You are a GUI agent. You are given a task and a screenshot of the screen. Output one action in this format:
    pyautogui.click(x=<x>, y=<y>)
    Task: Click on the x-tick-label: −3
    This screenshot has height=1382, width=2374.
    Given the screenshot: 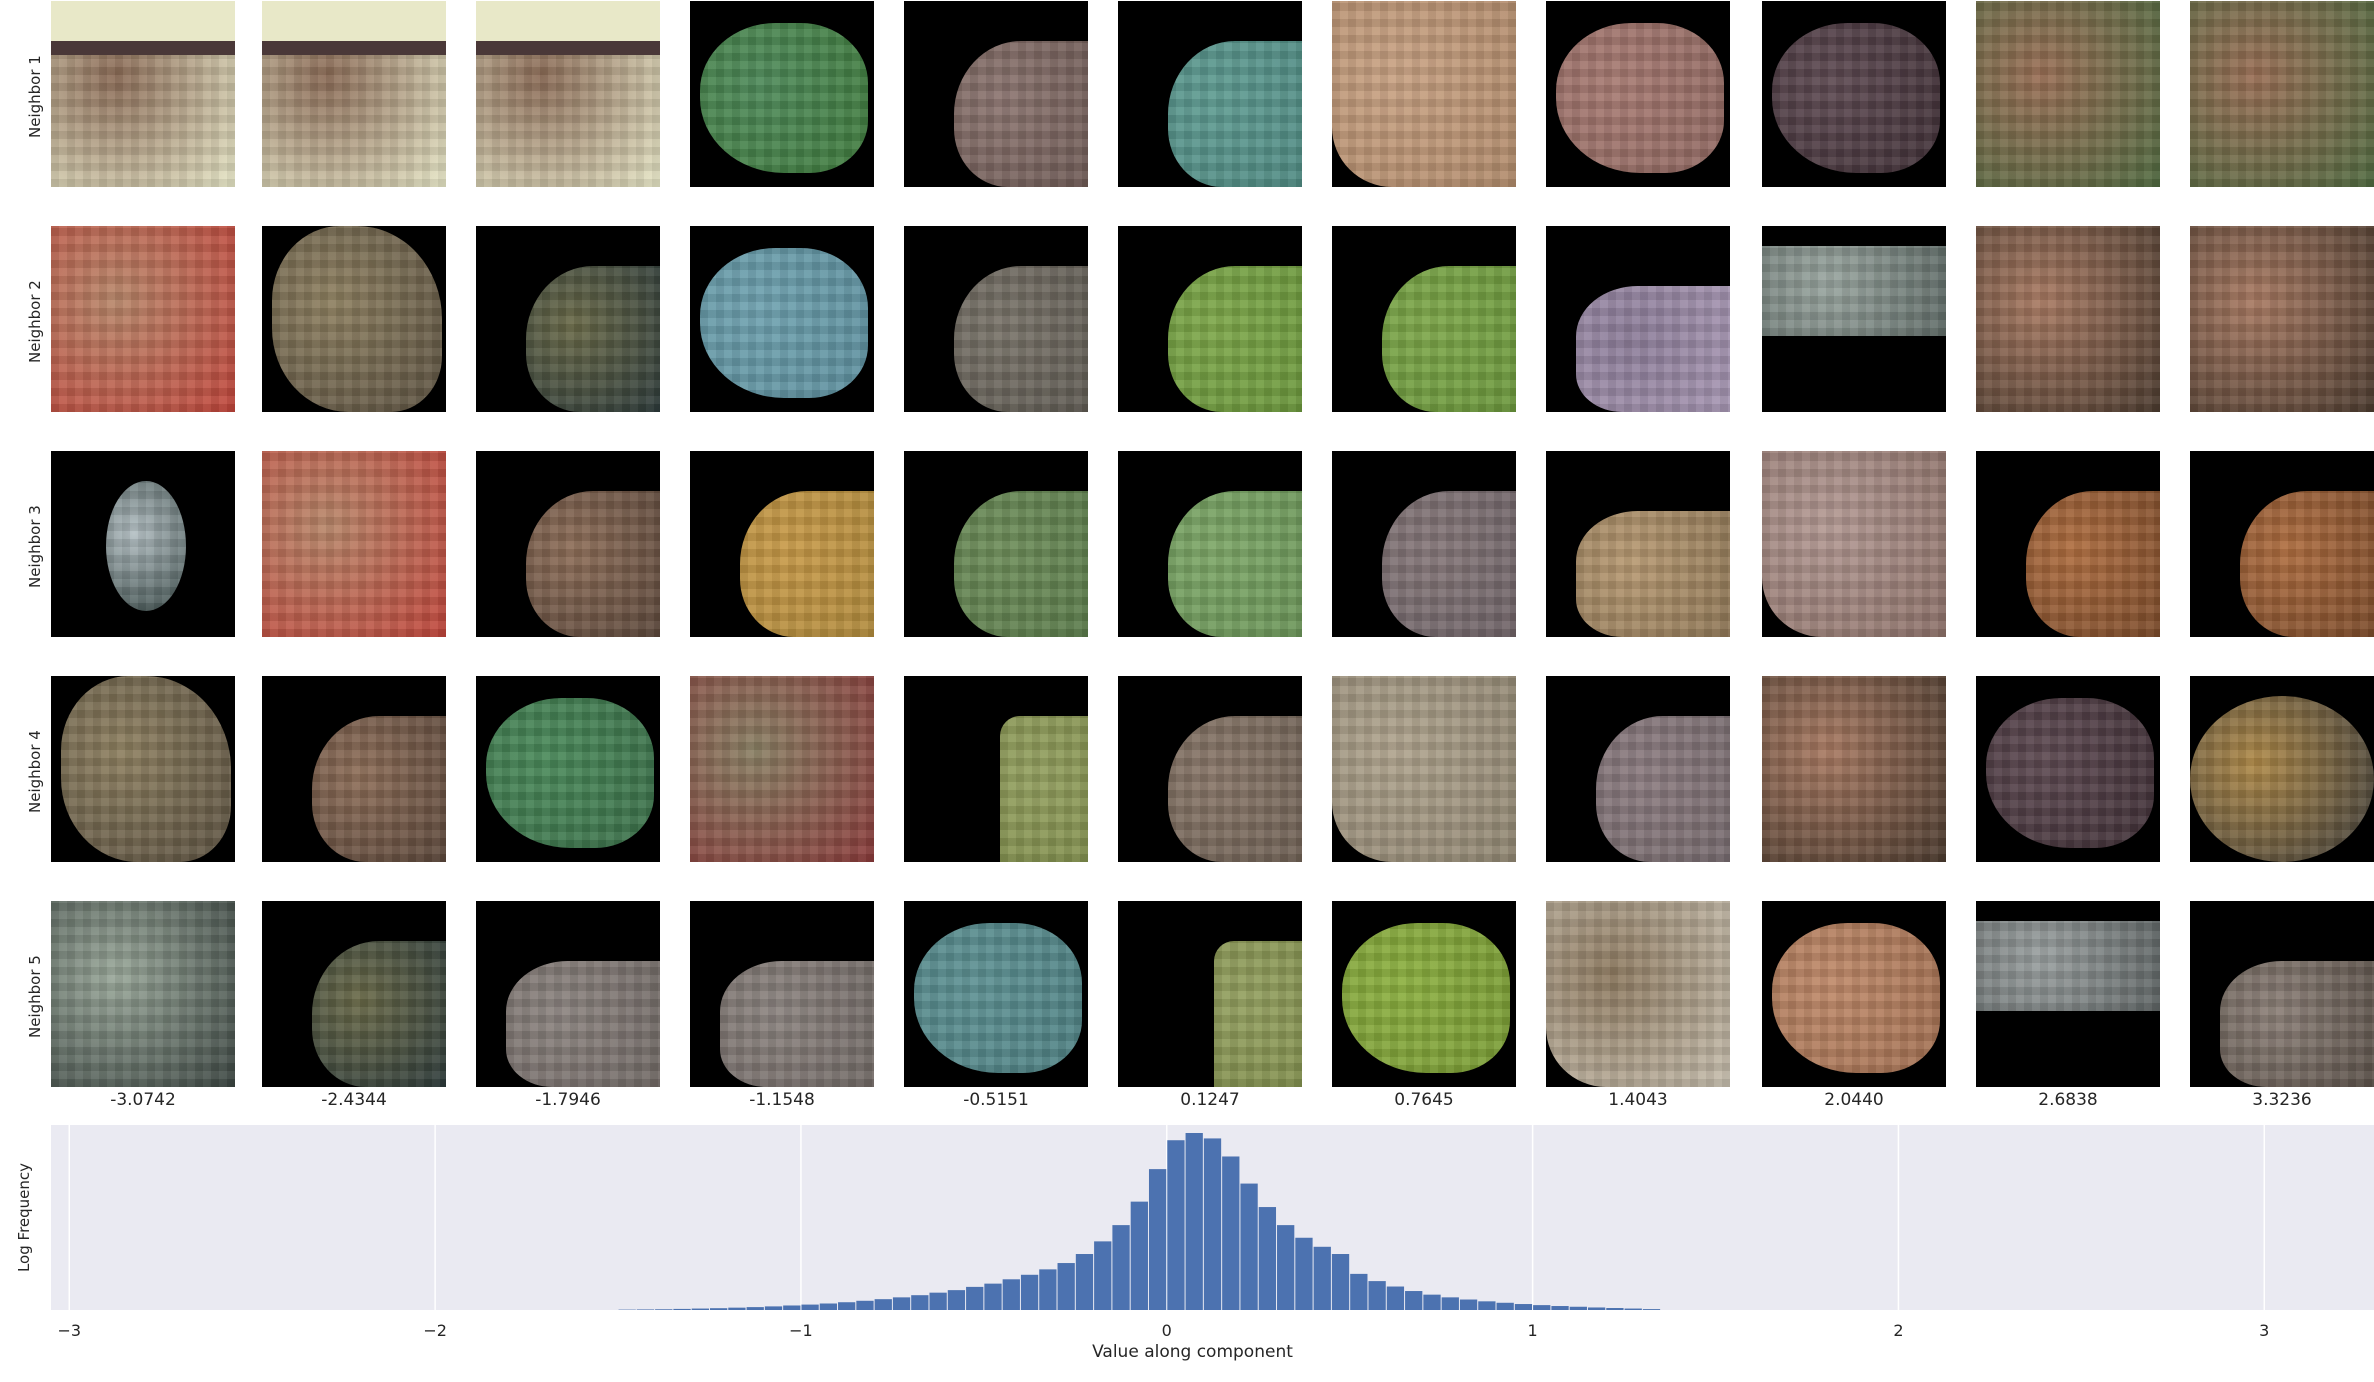 What is the action you would take?
    pyautogui.click(x=69, y=1330)
    